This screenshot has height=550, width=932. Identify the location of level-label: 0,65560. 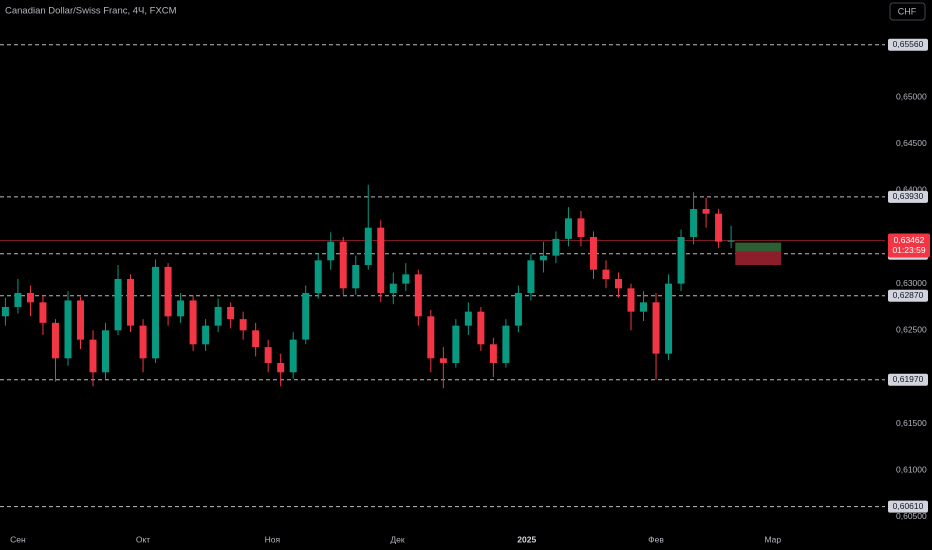
(908, 44).